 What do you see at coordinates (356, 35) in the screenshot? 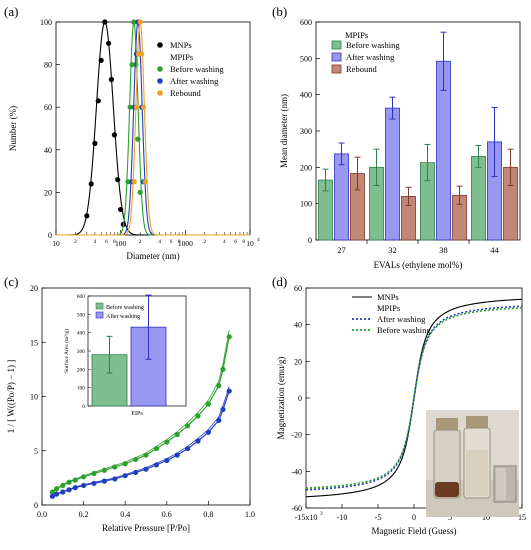
I see `legend-title: MPIPs` at bounding box center [356, 35].